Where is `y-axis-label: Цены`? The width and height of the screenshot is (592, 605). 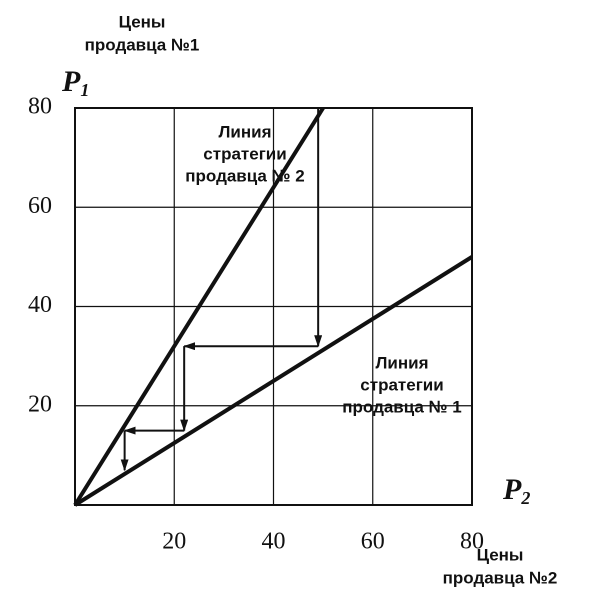 y-axis-label: Цены is located at coordinates (142, 21).